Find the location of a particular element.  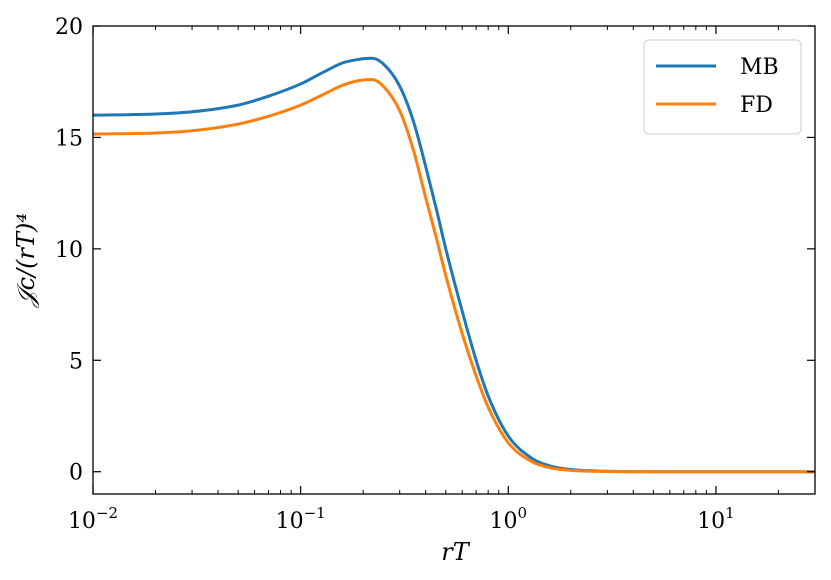

x-tick-label: 10⁻¹ is located at coordinates (301, 519).